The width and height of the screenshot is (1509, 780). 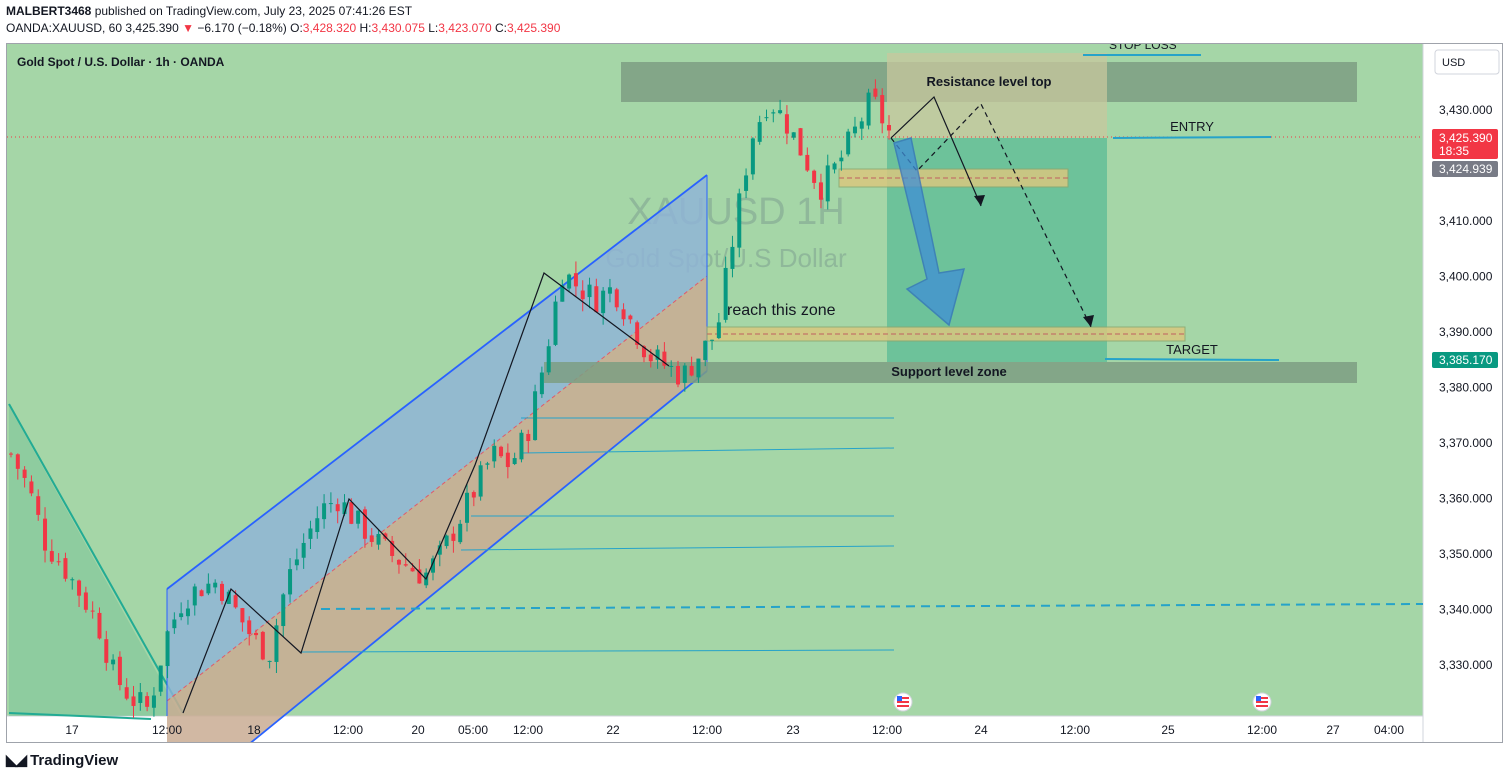 What do you see at coordinates (1192, 137) in the screenshot?
I see `entry-line` at bounding box center [1192, 137].